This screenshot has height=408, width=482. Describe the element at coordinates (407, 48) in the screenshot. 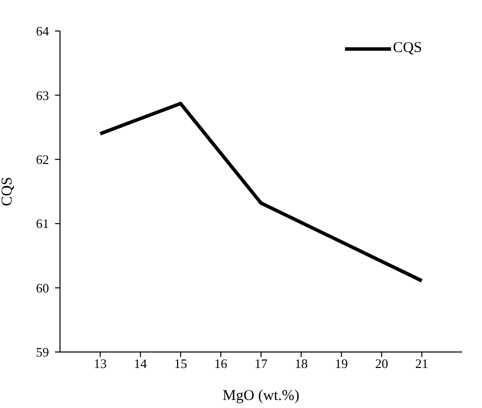

I see `legend-label: CQS` at that location.